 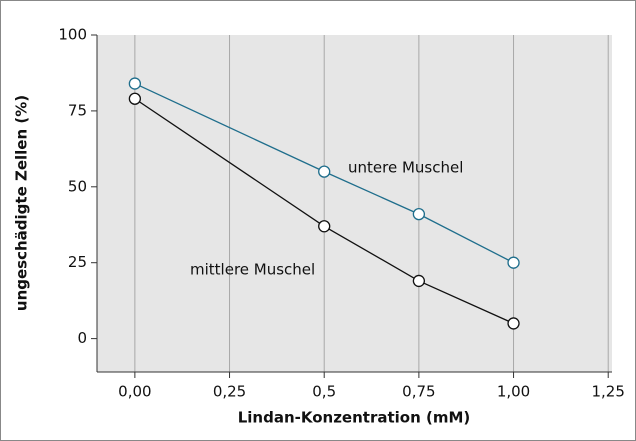 I want to click on y-tick-label: 75, so click(x=77, y=110).